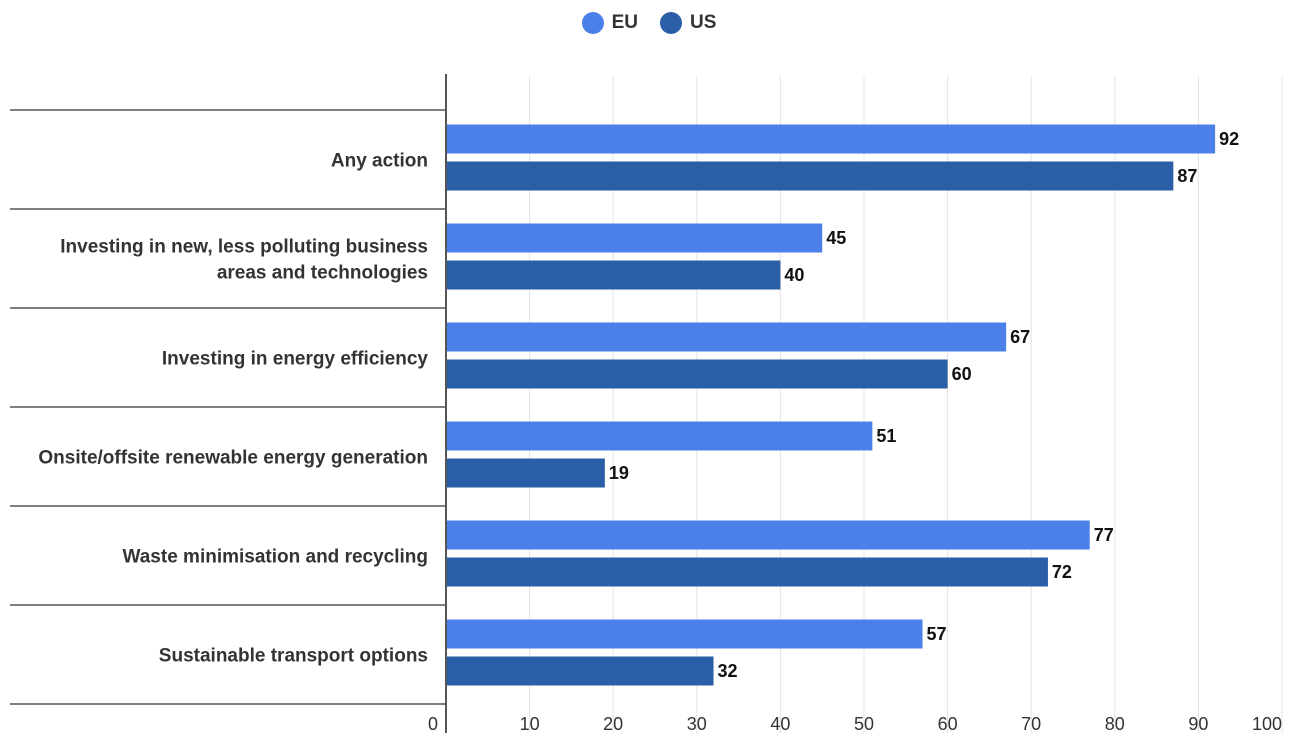 The image size is (1298, 733). I want to click on data-label: 77, so click(1104, 535).